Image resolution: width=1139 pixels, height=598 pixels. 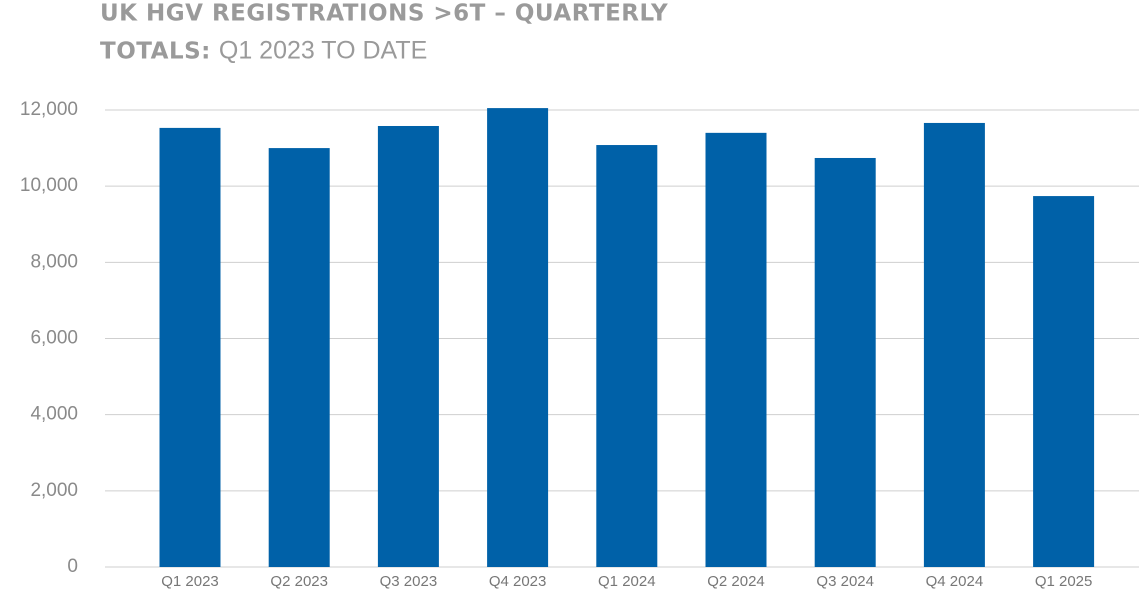 I want to click on y-tick-label: 10,000, so click(x=49, y=185).